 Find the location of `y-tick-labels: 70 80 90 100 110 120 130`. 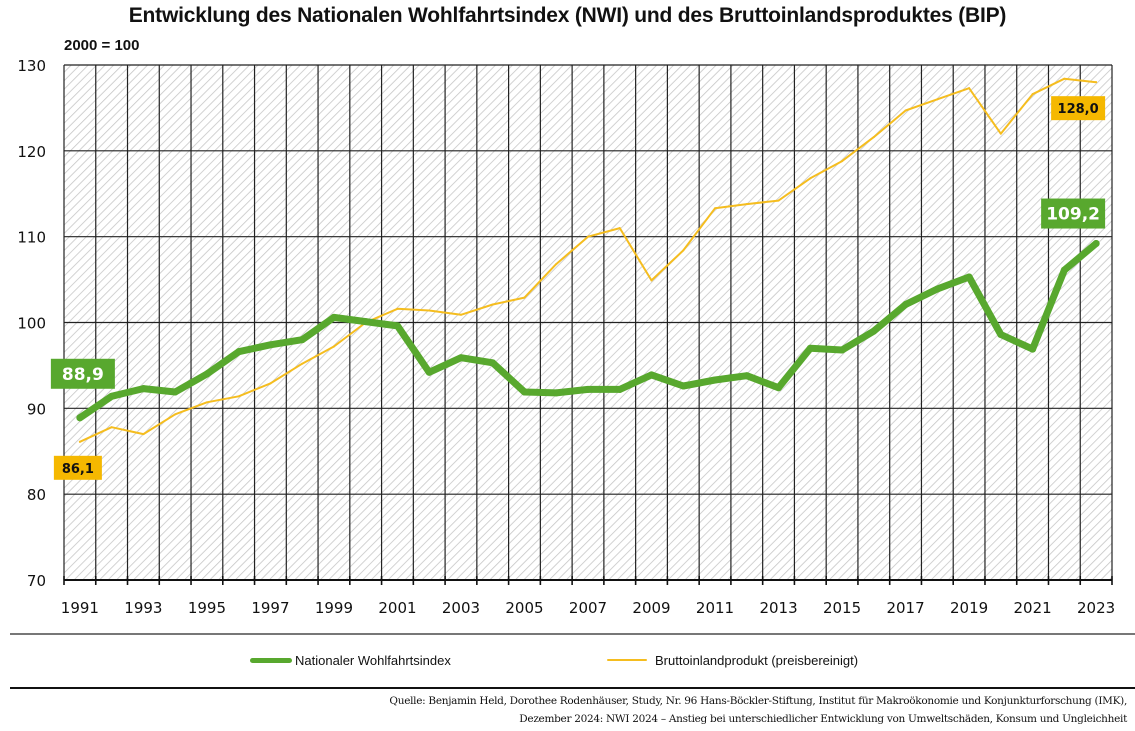

y-tick-labels: 70 80 90 100 110 120 130 is located at coordinates (31, 323).